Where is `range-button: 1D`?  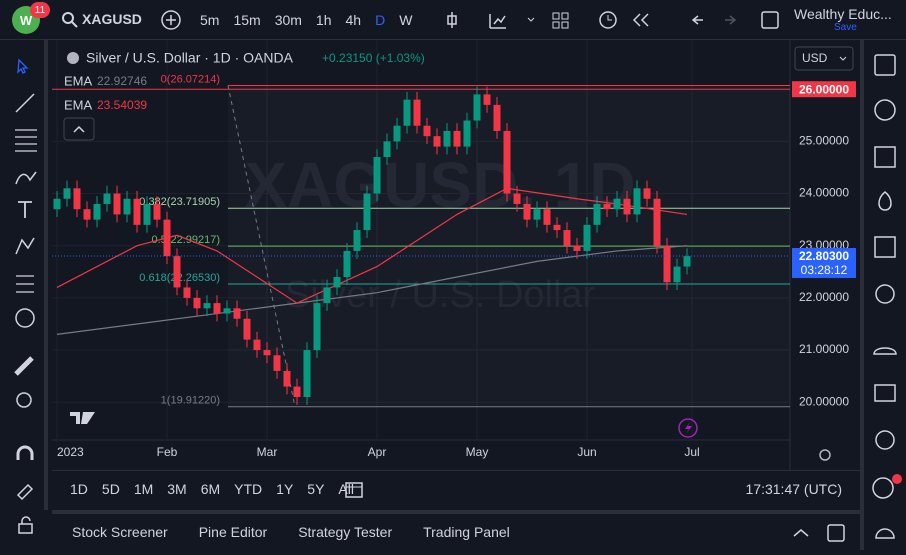
range-button: 1D is located at coordinates (79, 489).